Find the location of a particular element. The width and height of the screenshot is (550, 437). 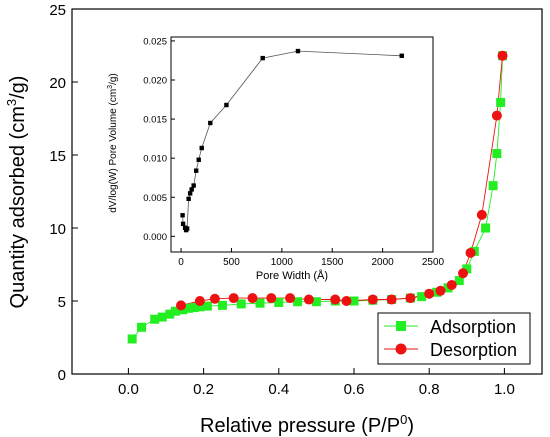

main-y-axis-label-sup: 3 is located at coordinates (11, 102).